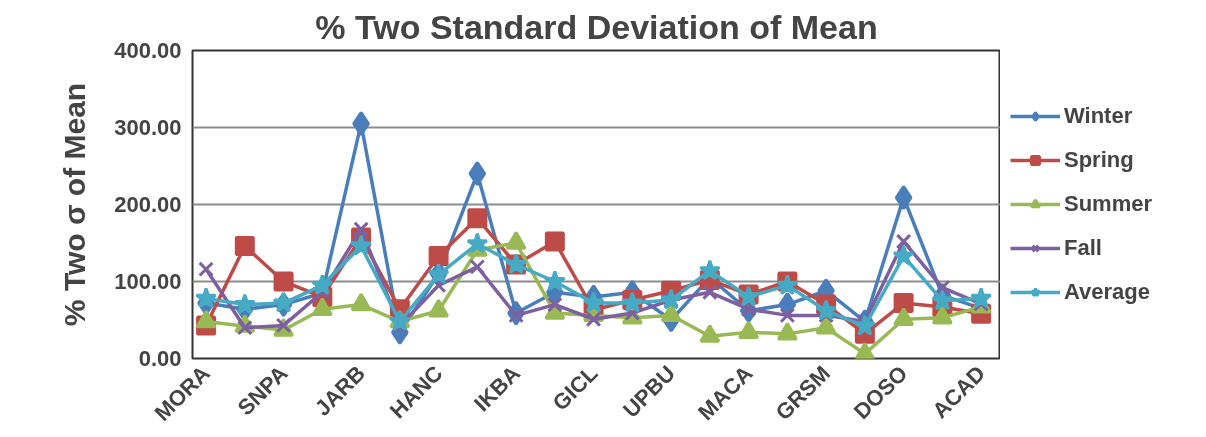 The image size is (1206, 437). I want to click on y-tick-label: 100.00, so click(148, 281).